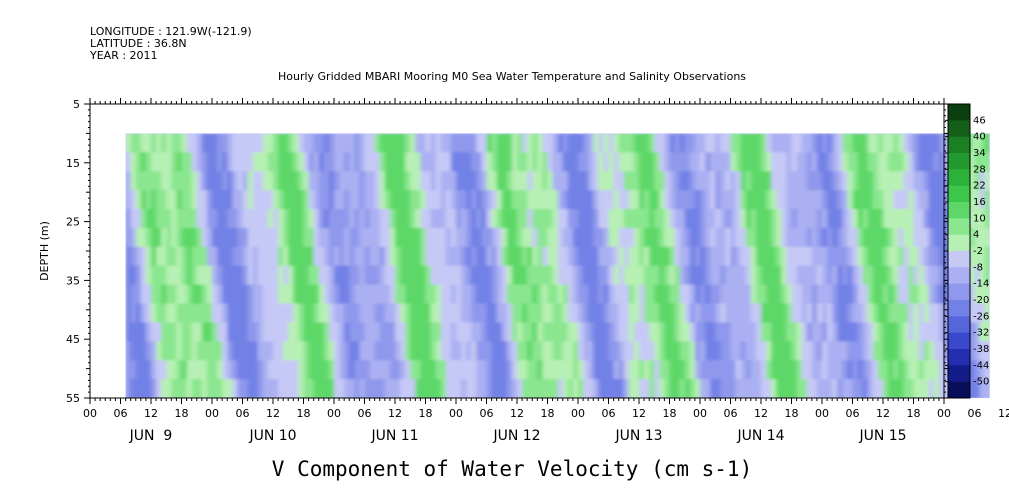 The height and width of the screenshot is (504, 1009). What do you see at coordinates (976, 235) in the screenshot?
I see `colorbar-label: 4` at bounding box center [976, 235].